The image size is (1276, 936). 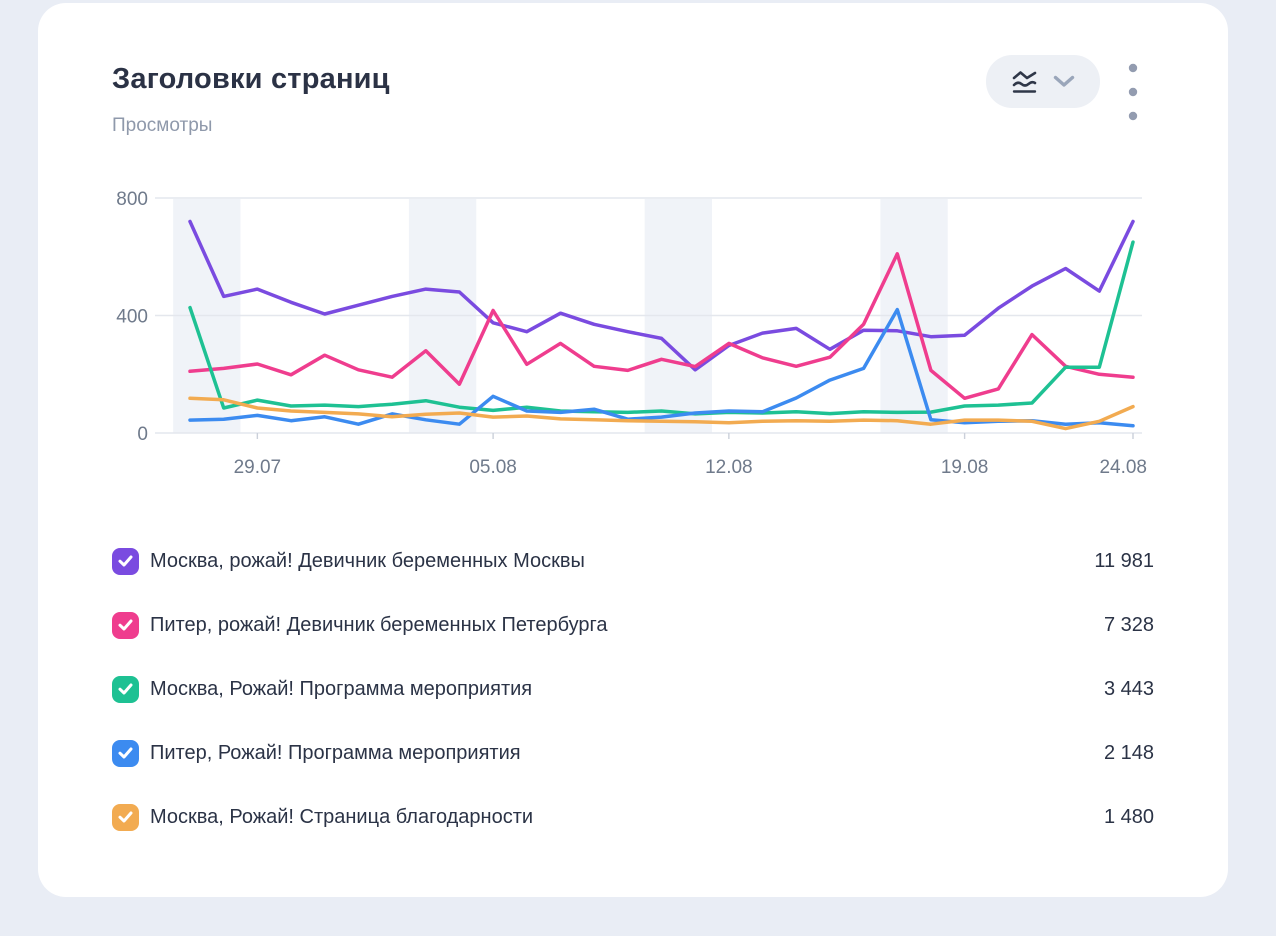 What do you see at coordinates (132, 317) in the screenshot?
I see `svg-text: 400` at bounding box center [132, 317].